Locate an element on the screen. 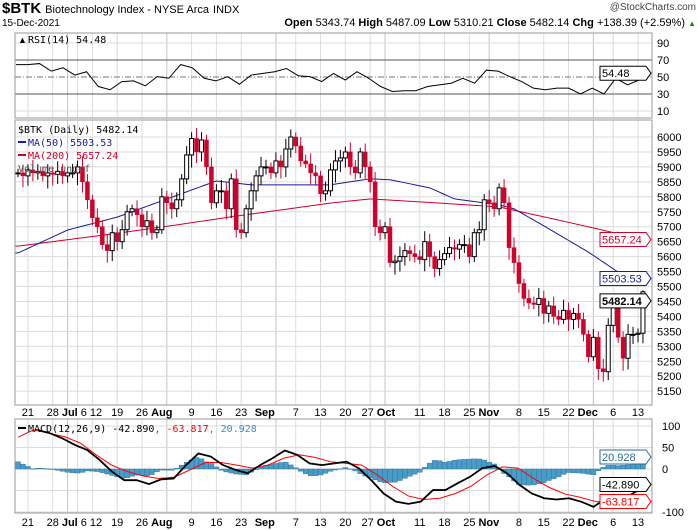 The width and height of the screenshot is (700, 530). x-axis-label-bottom: Dec is located at coordinates (588, 523).